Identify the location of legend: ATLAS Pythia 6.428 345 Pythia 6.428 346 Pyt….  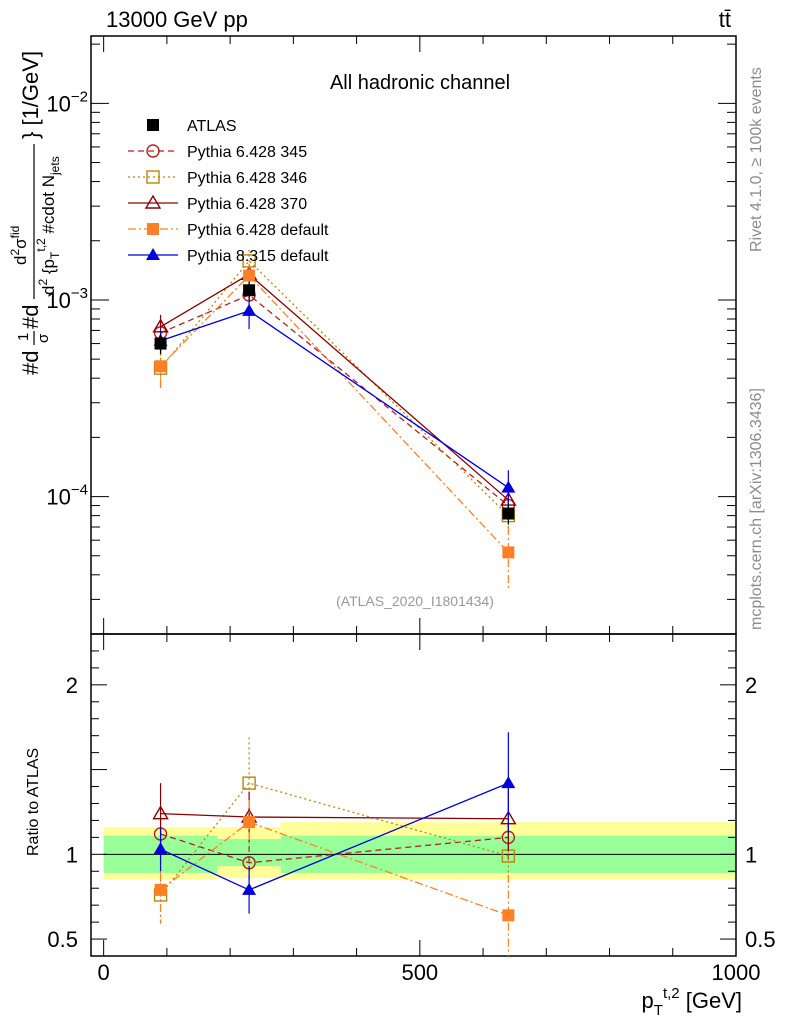
(228, 191).